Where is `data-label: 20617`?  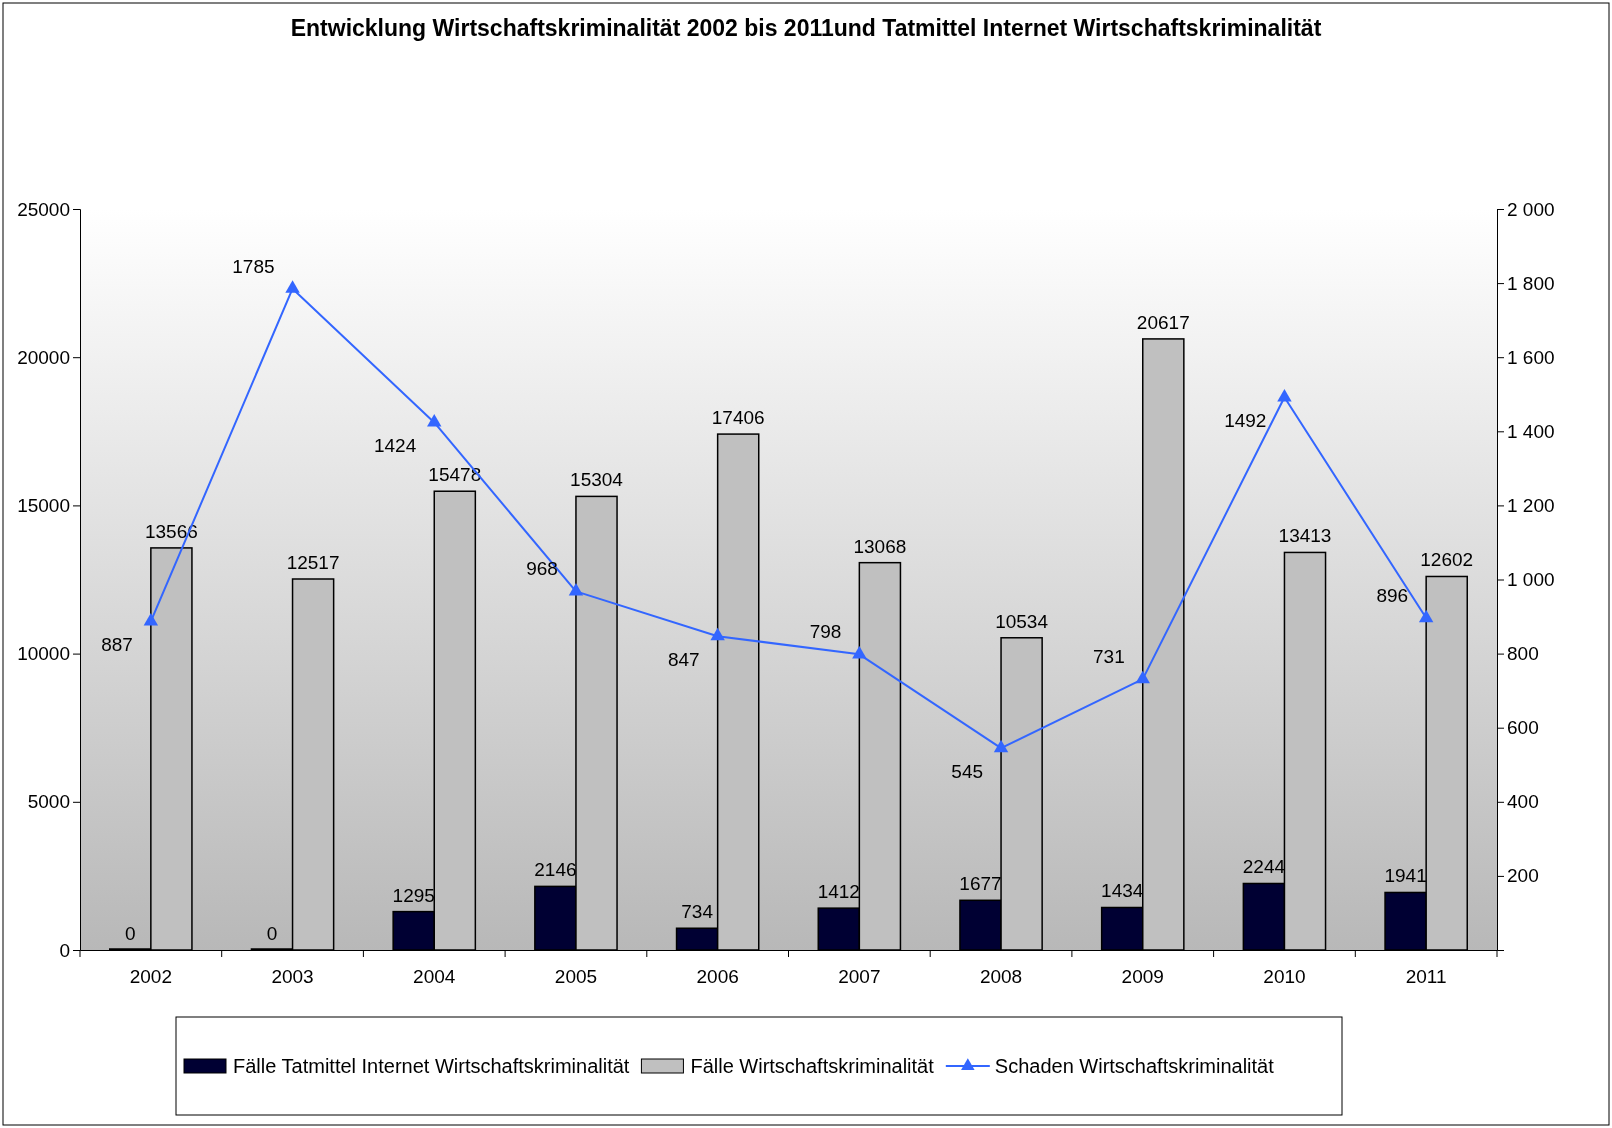
data-label: 20617 is located at coordinates (1163, 322).